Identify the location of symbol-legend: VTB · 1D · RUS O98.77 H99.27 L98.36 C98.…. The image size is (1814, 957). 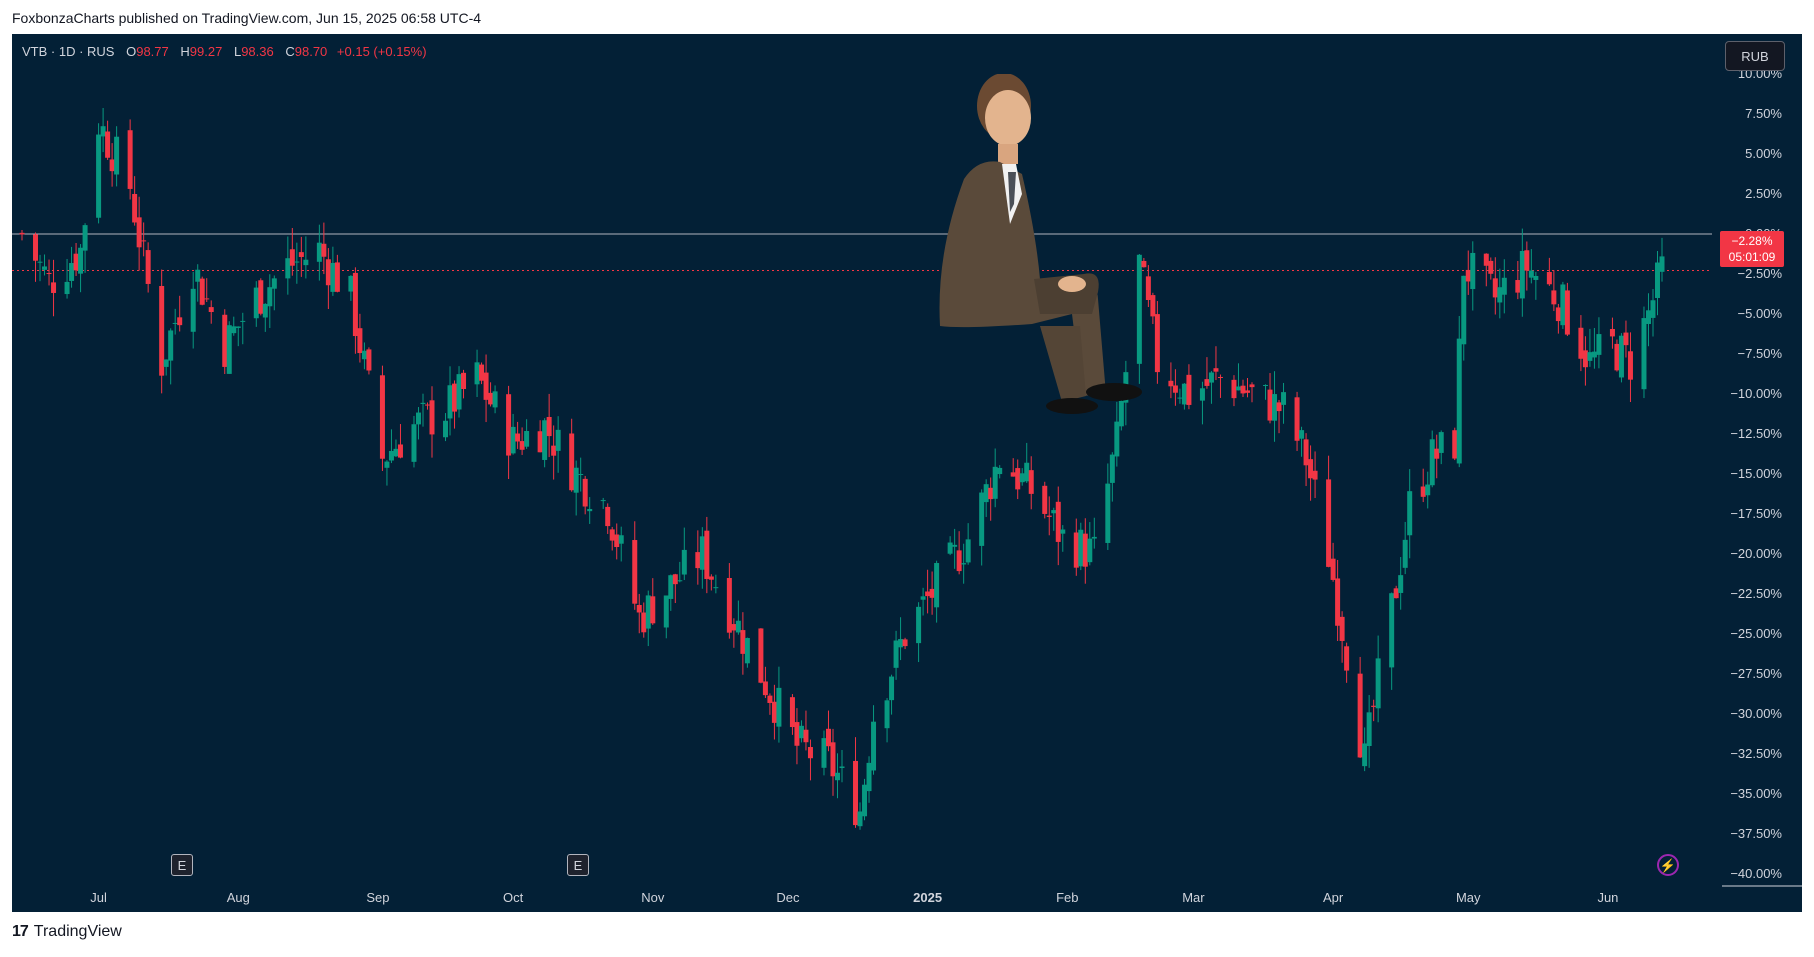
(224, 51).